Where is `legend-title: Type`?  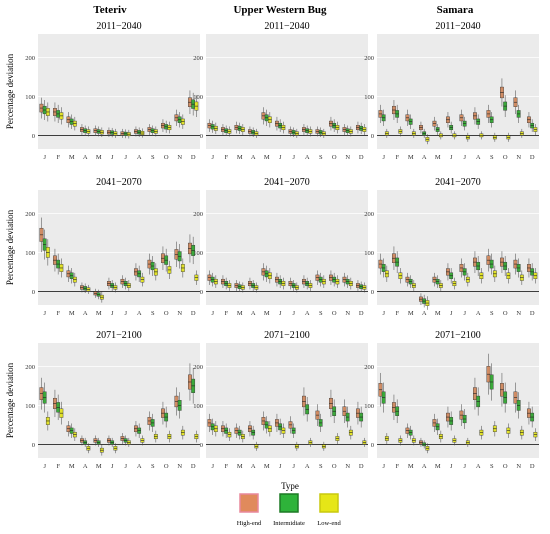
legend-title: Type is located at coordinates (290, 486).